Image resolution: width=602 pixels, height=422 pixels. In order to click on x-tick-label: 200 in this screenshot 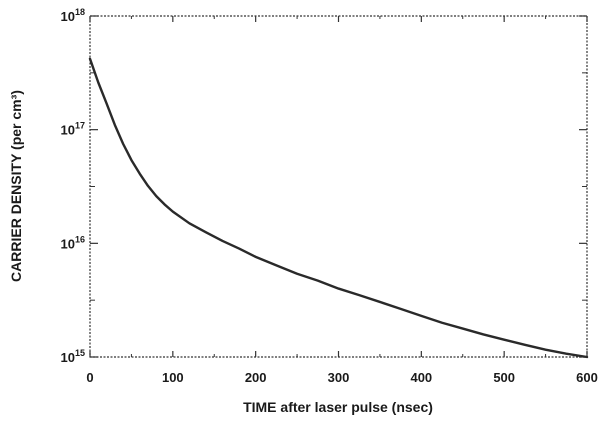, I will do `click(256, 377)`.